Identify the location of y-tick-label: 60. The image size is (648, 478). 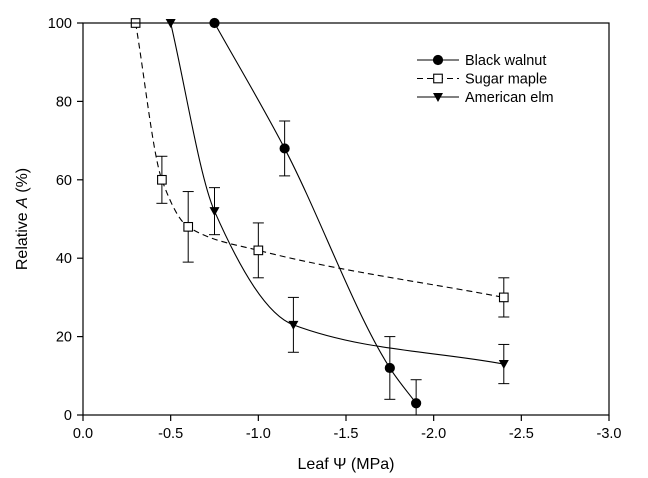
(64, 181).